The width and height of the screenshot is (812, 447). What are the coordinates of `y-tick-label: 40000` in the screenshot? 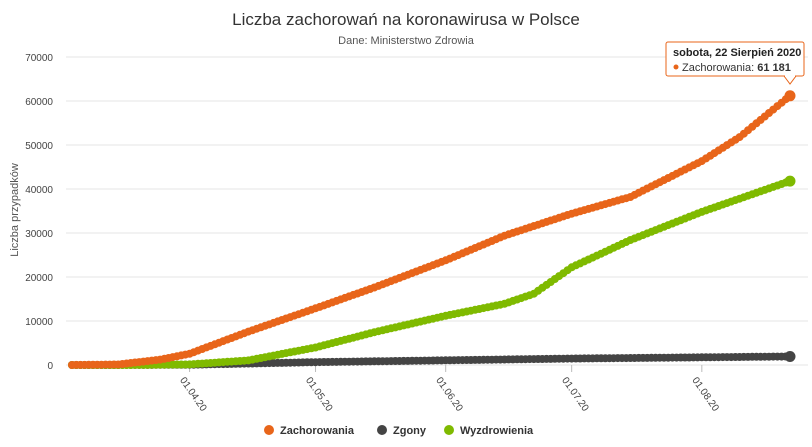 It's located at (39, 190).